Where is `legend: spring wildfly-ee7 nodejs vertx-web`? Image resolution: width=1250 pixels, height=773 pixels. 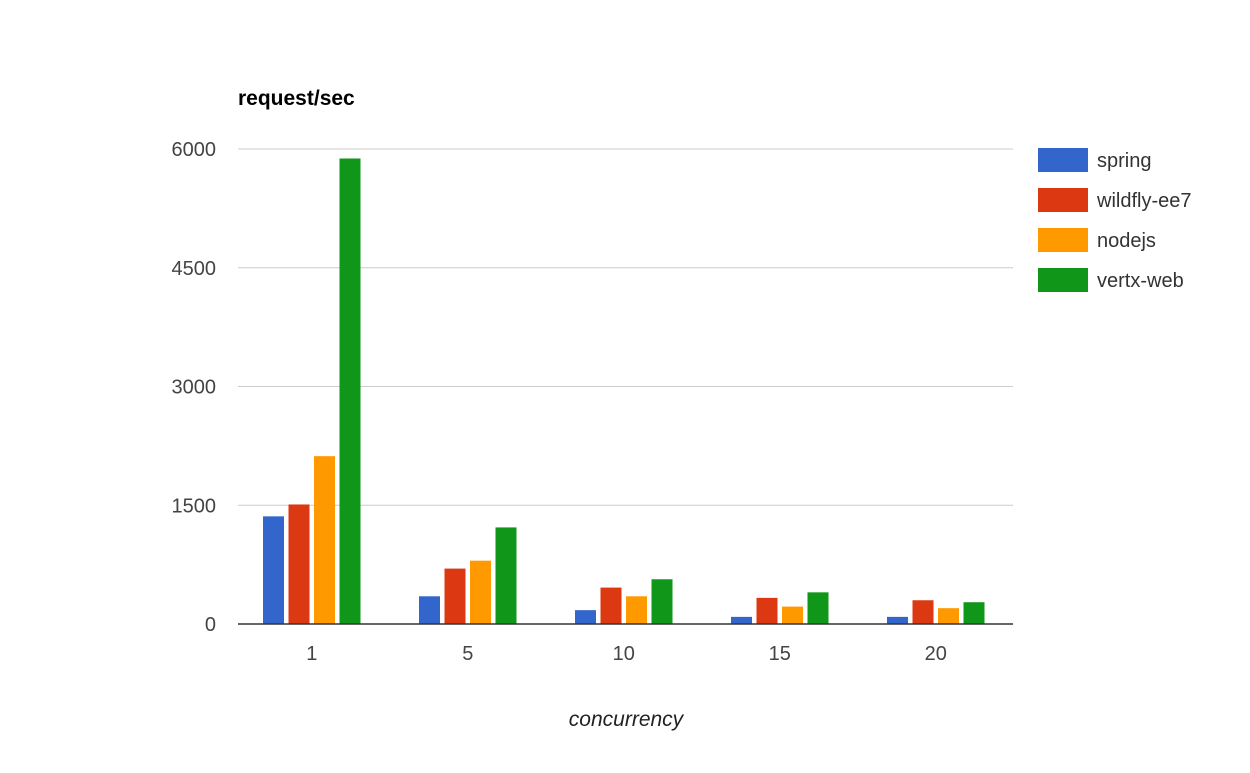 legend: spring wildfly-ee7 nodejs vertx-web is located at coordinates (1114, 220).